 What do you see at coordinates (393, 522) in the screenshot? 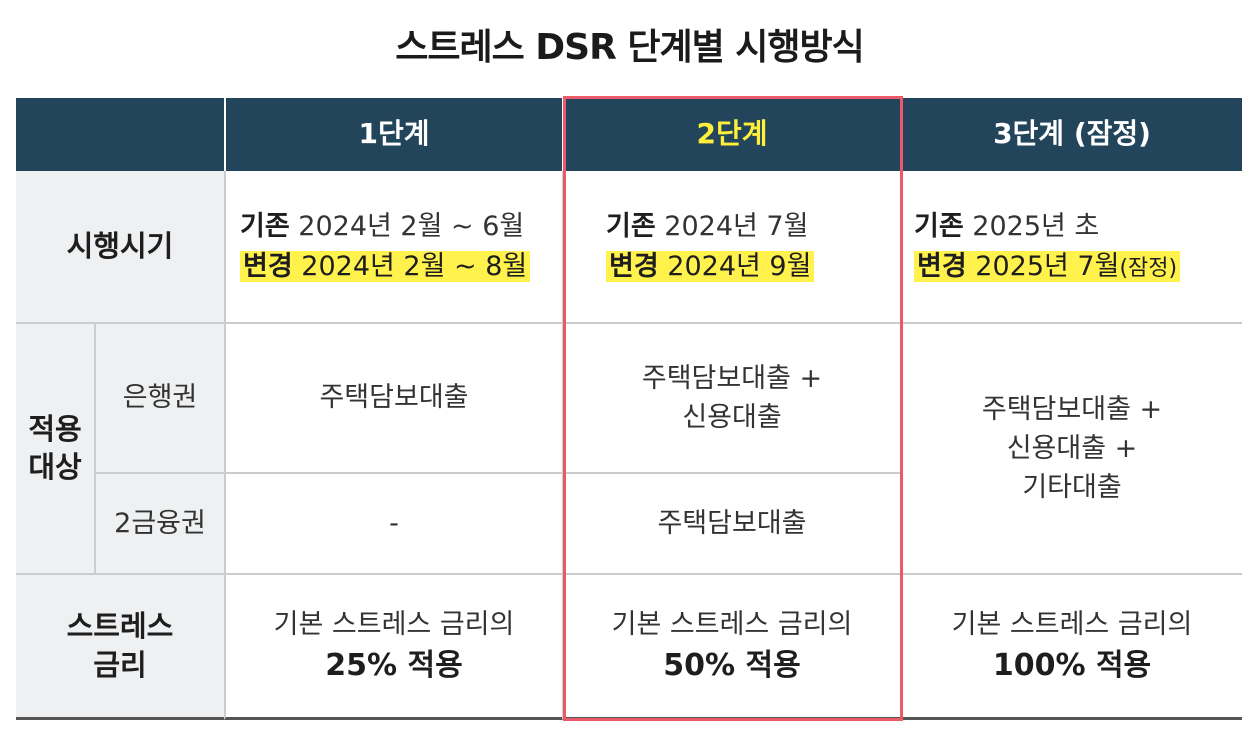
I see `target-second-stage-1: -` at bounding box center [393, 522].